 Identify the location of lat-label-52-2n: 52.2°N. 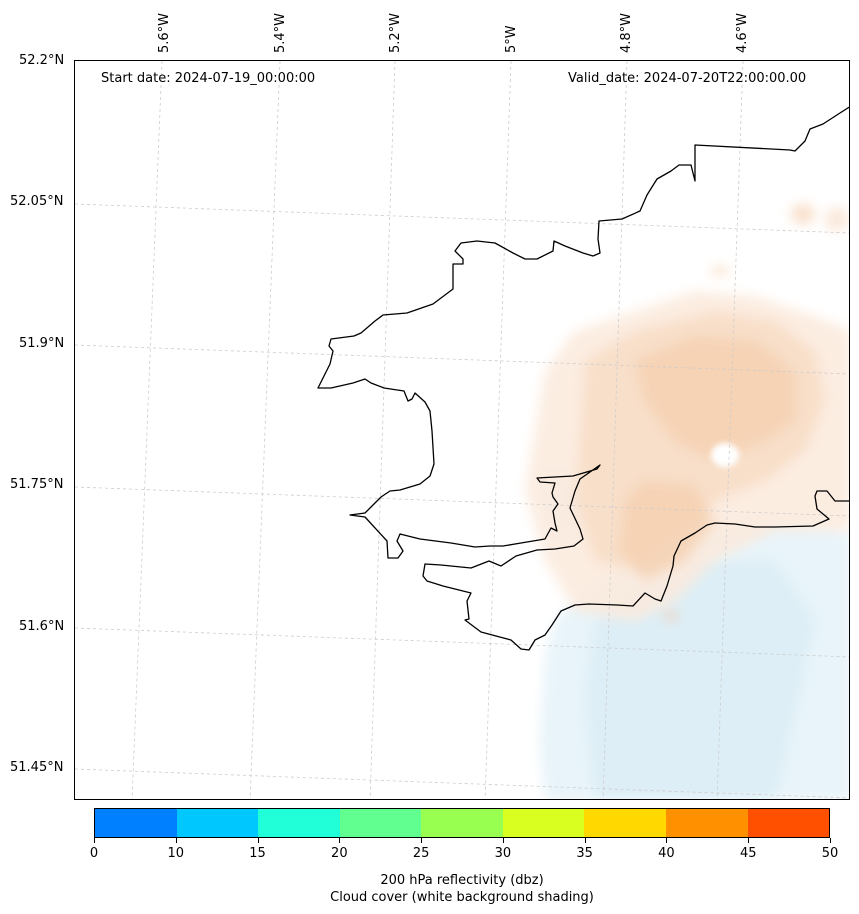
(42, 60).